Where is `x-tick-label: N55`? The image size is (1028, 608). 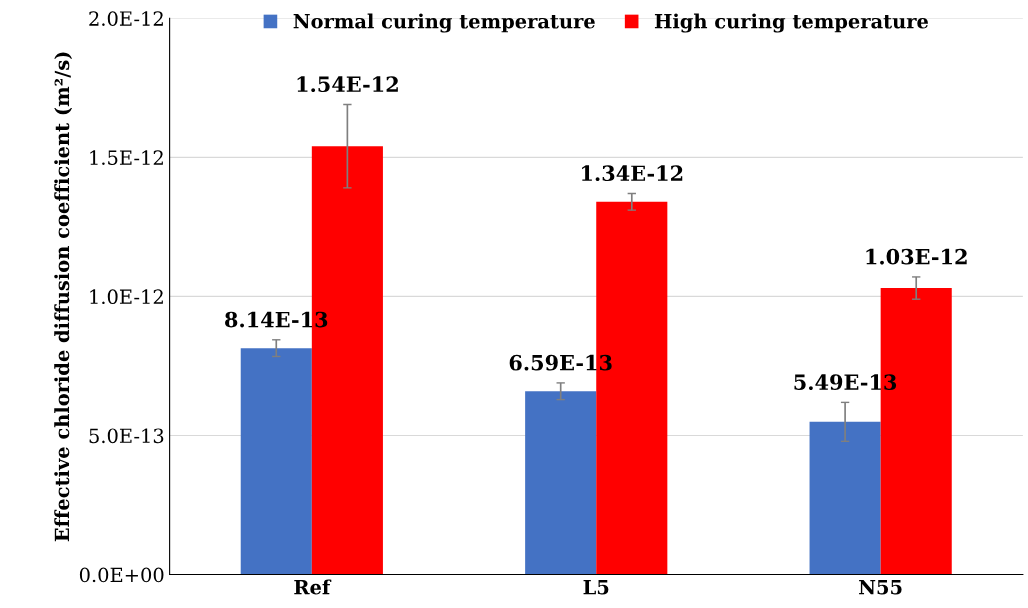
x-tick-label: N55 is located at coordinates (880, 587).